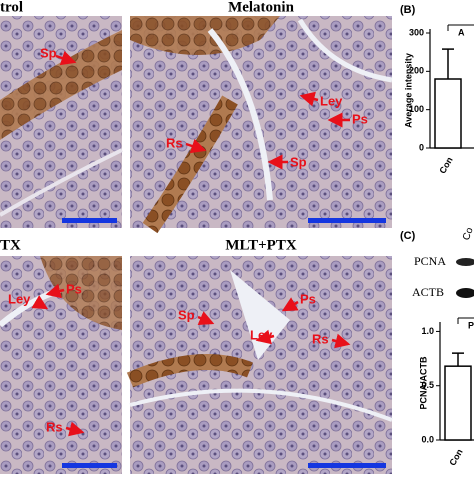 The height and width of the screenshot is (479, 474). I want to click on panel-title: Melatonin, so click(261, 7).